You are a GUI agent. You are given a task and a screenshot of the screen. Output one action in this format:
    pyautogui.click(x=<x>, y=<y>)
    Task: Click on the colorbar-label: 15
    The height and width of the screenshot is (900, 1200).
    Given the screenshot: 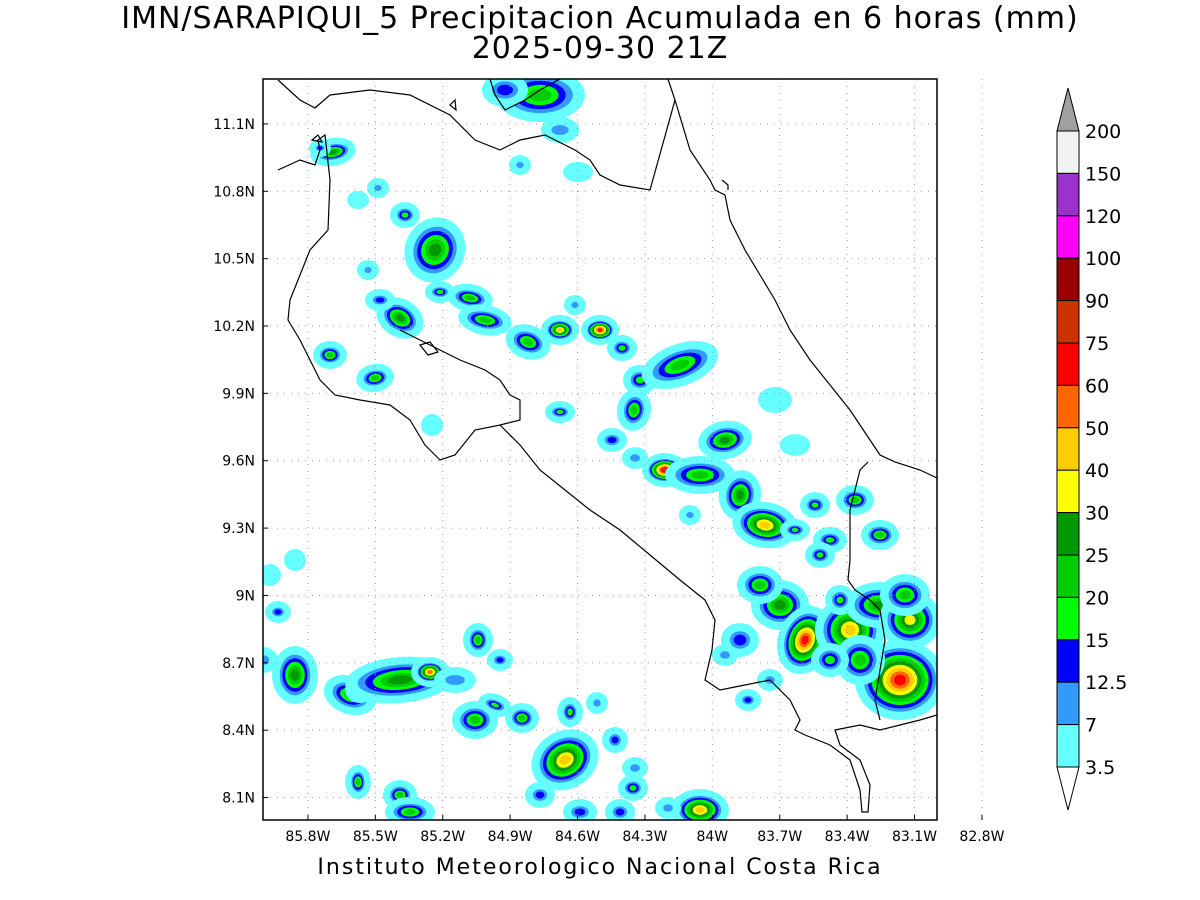 What is the action you would take?
    pyautogui.click(x=1097, y=641)
    